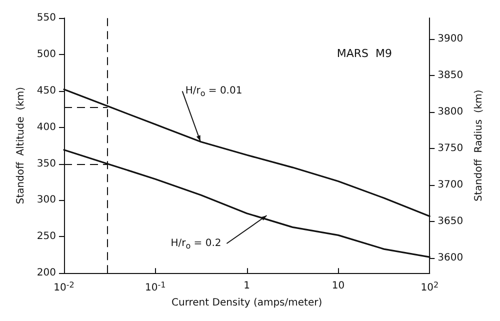 This screenshot has height=321, width=500. I want to click on x-tick-label: 1, so click(247, 286).